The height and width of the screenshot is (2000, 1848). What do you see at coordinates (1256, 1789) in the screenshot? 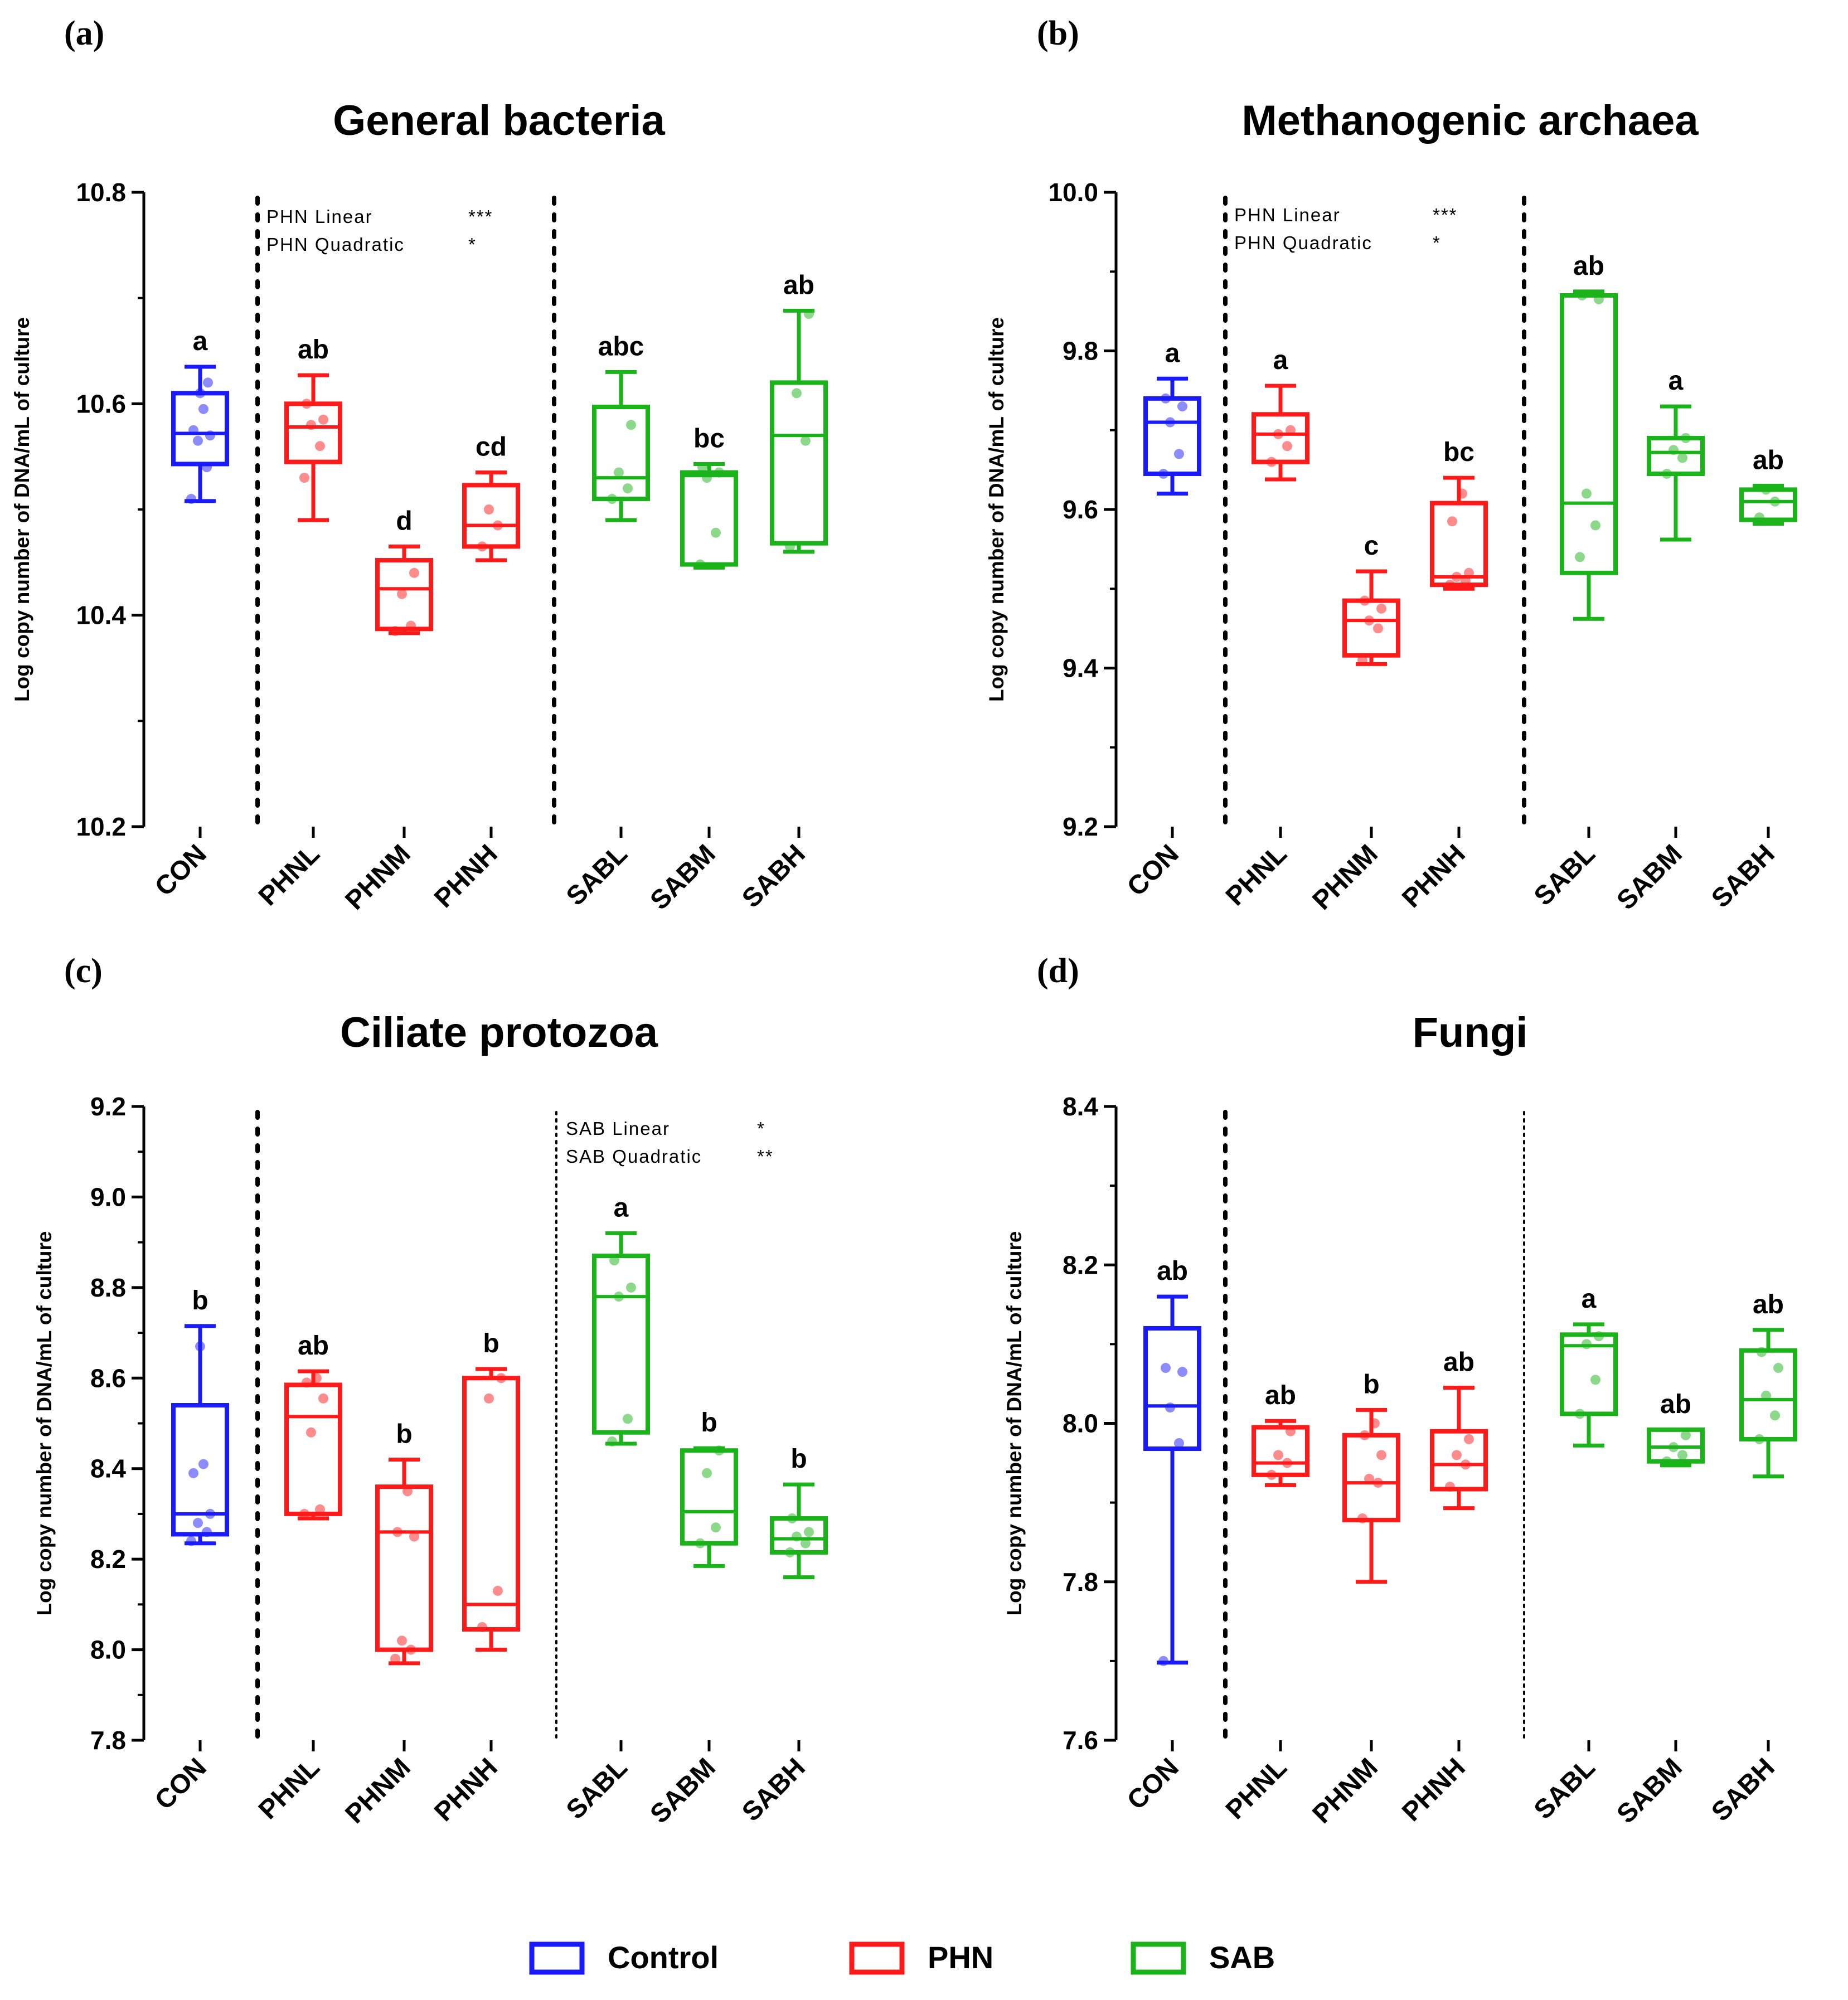
I see `x-tick-label: PHNL` at bounding box center [1256, 1789].